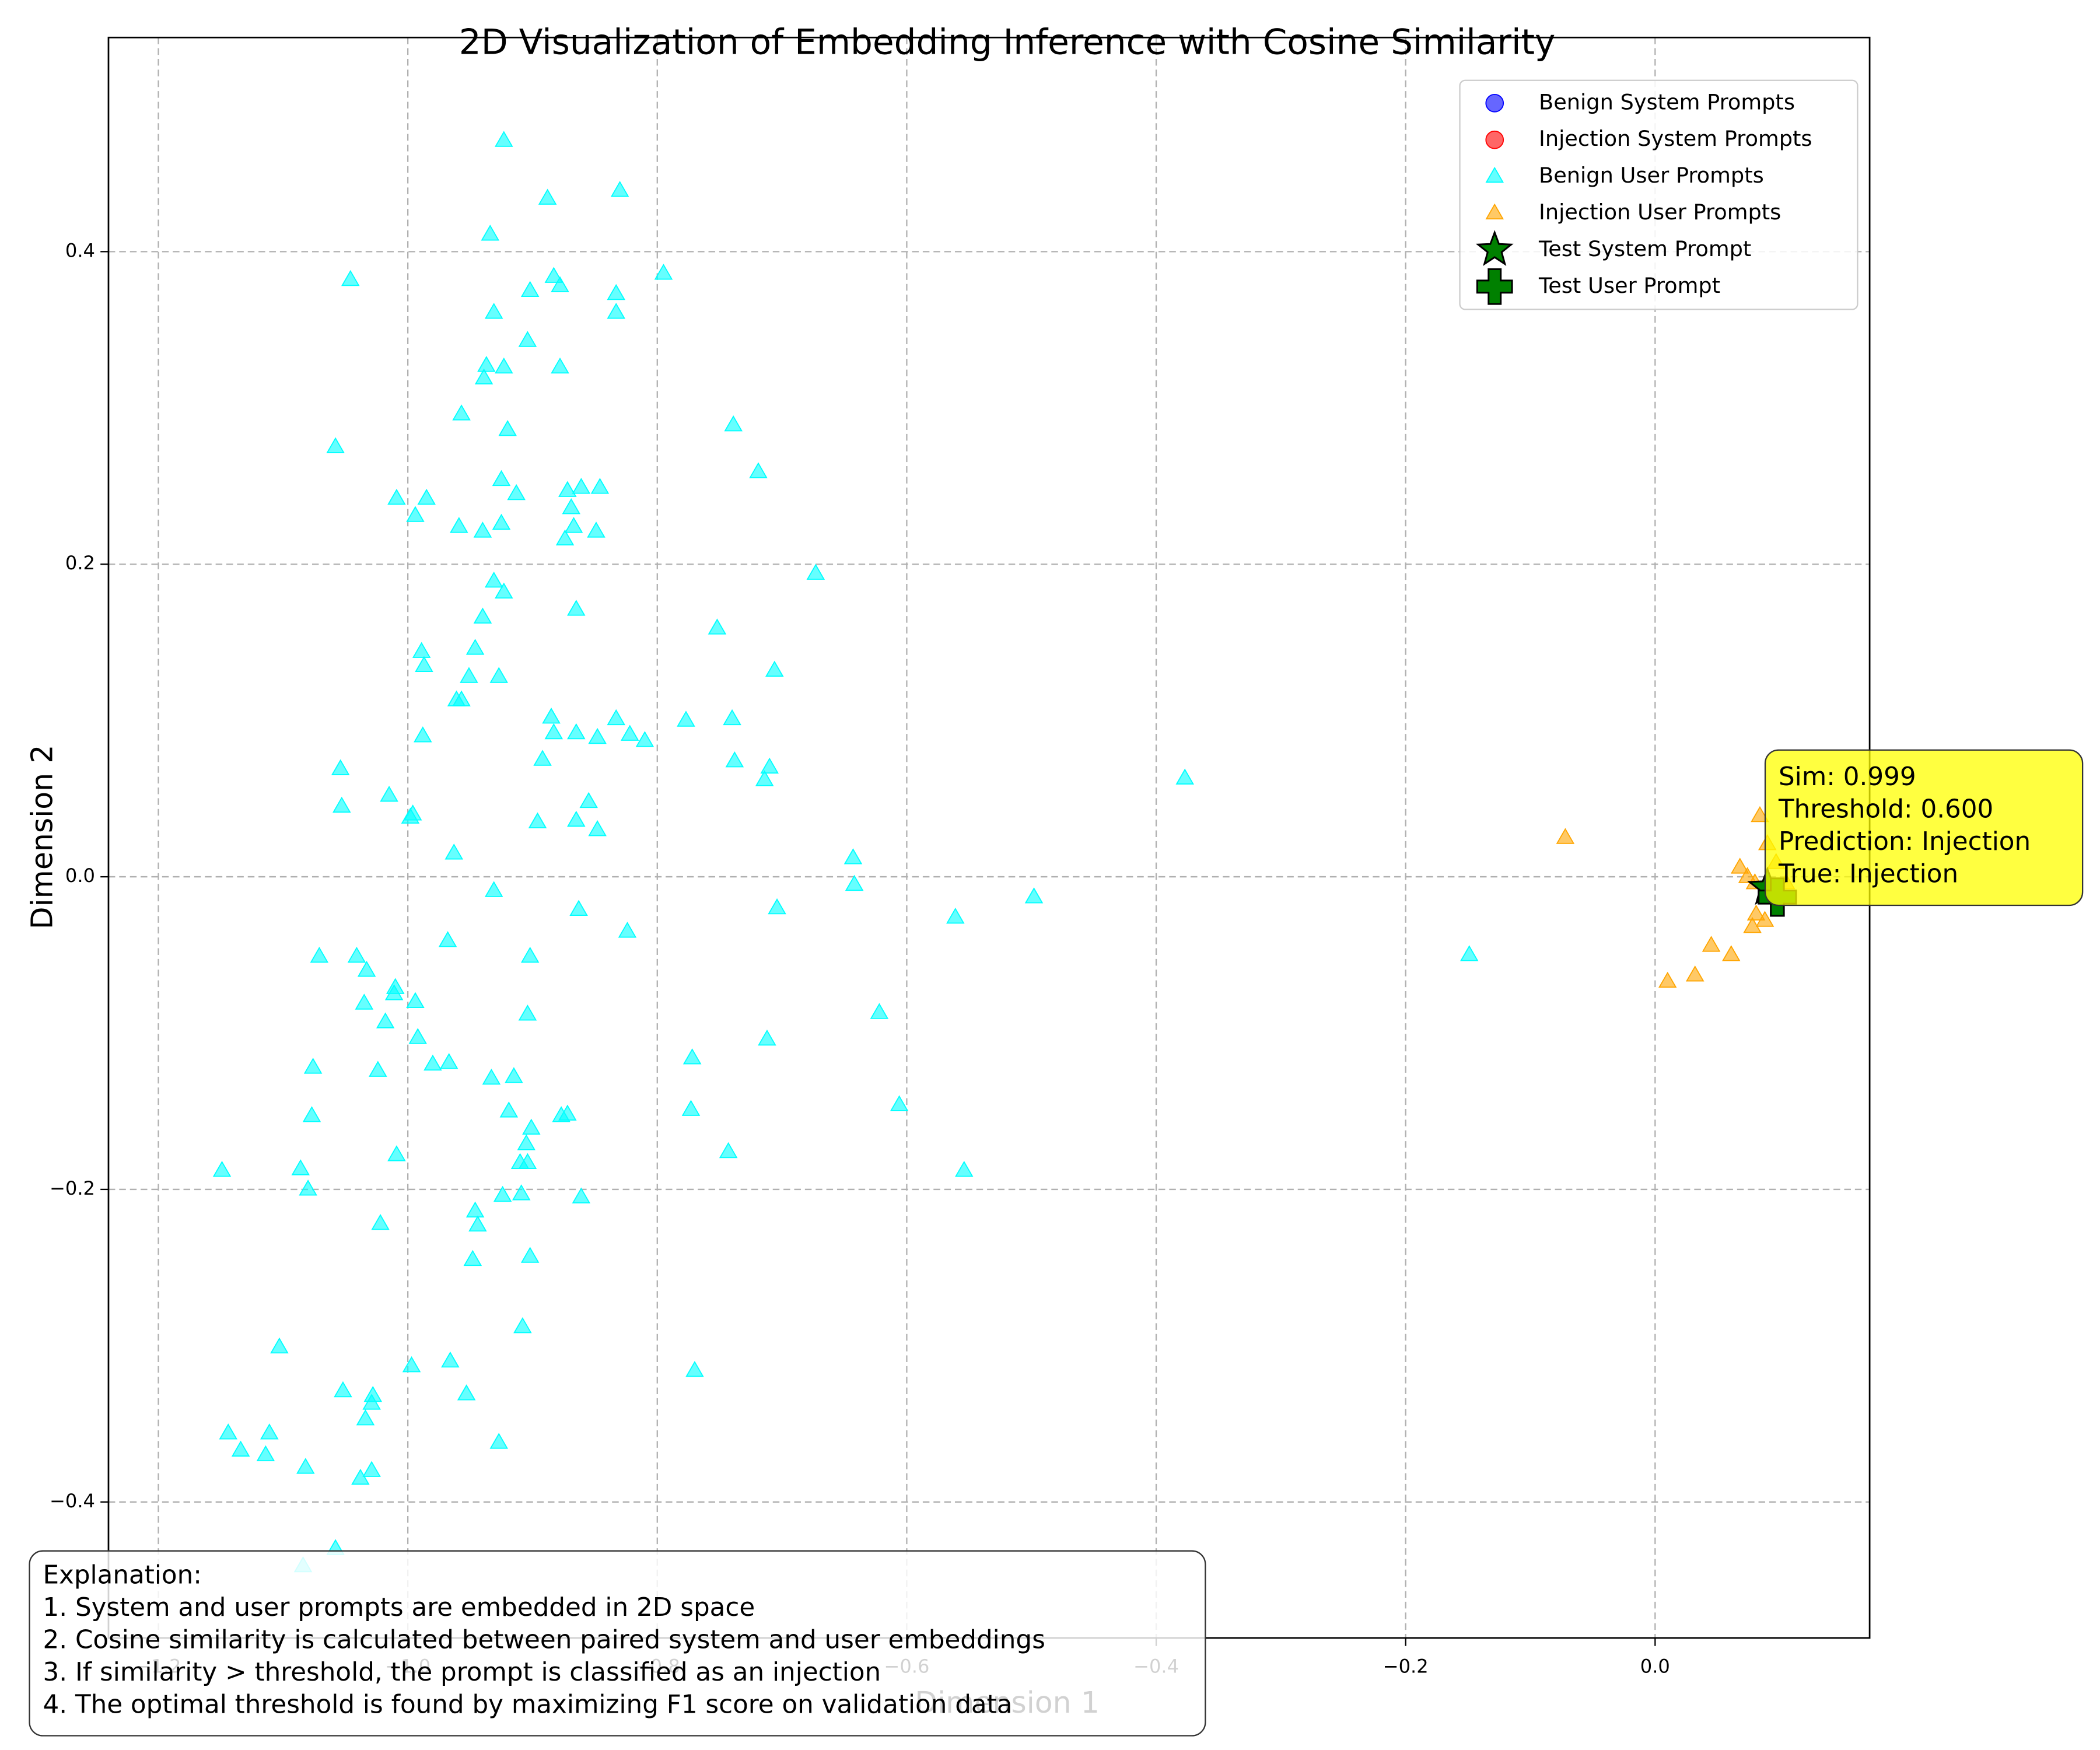  Describe the element at coordinates (1924, 828) in the screenshot. I see `annotation-box` at that location.